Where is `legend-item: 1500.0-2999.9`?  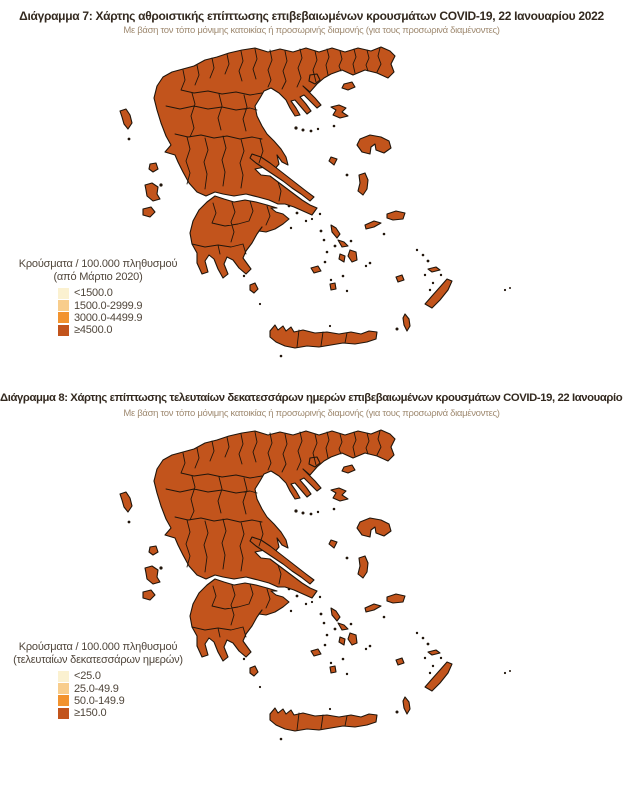 legend-item: 1500.0-2999.9 is located at coordinates (125, 305).